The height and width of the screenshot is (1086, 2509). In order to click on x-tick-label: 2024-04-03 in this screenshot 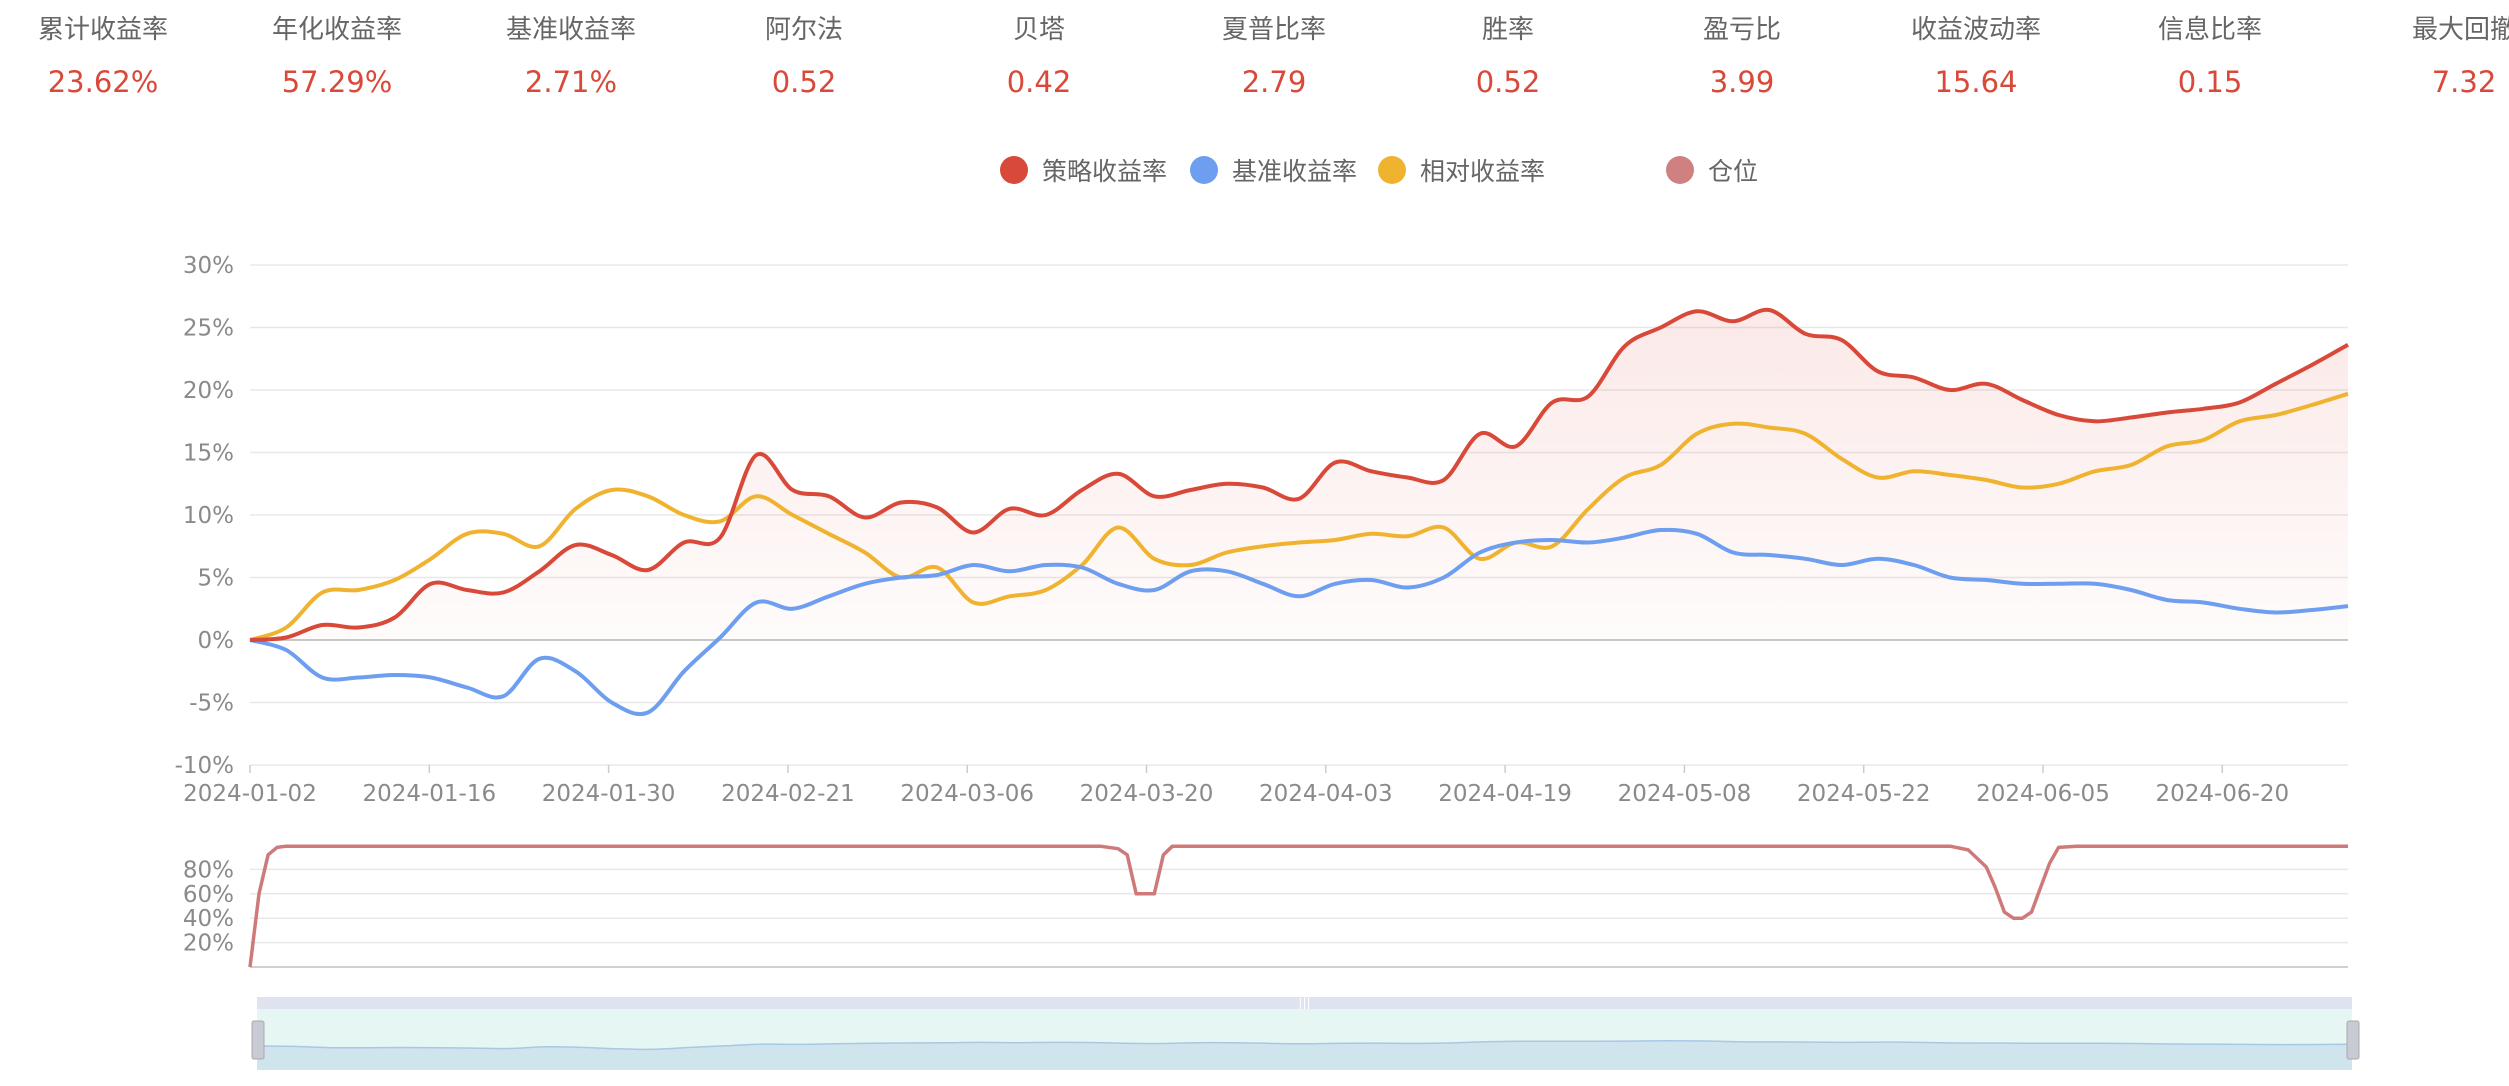, I will do `click(1326, 794)`.